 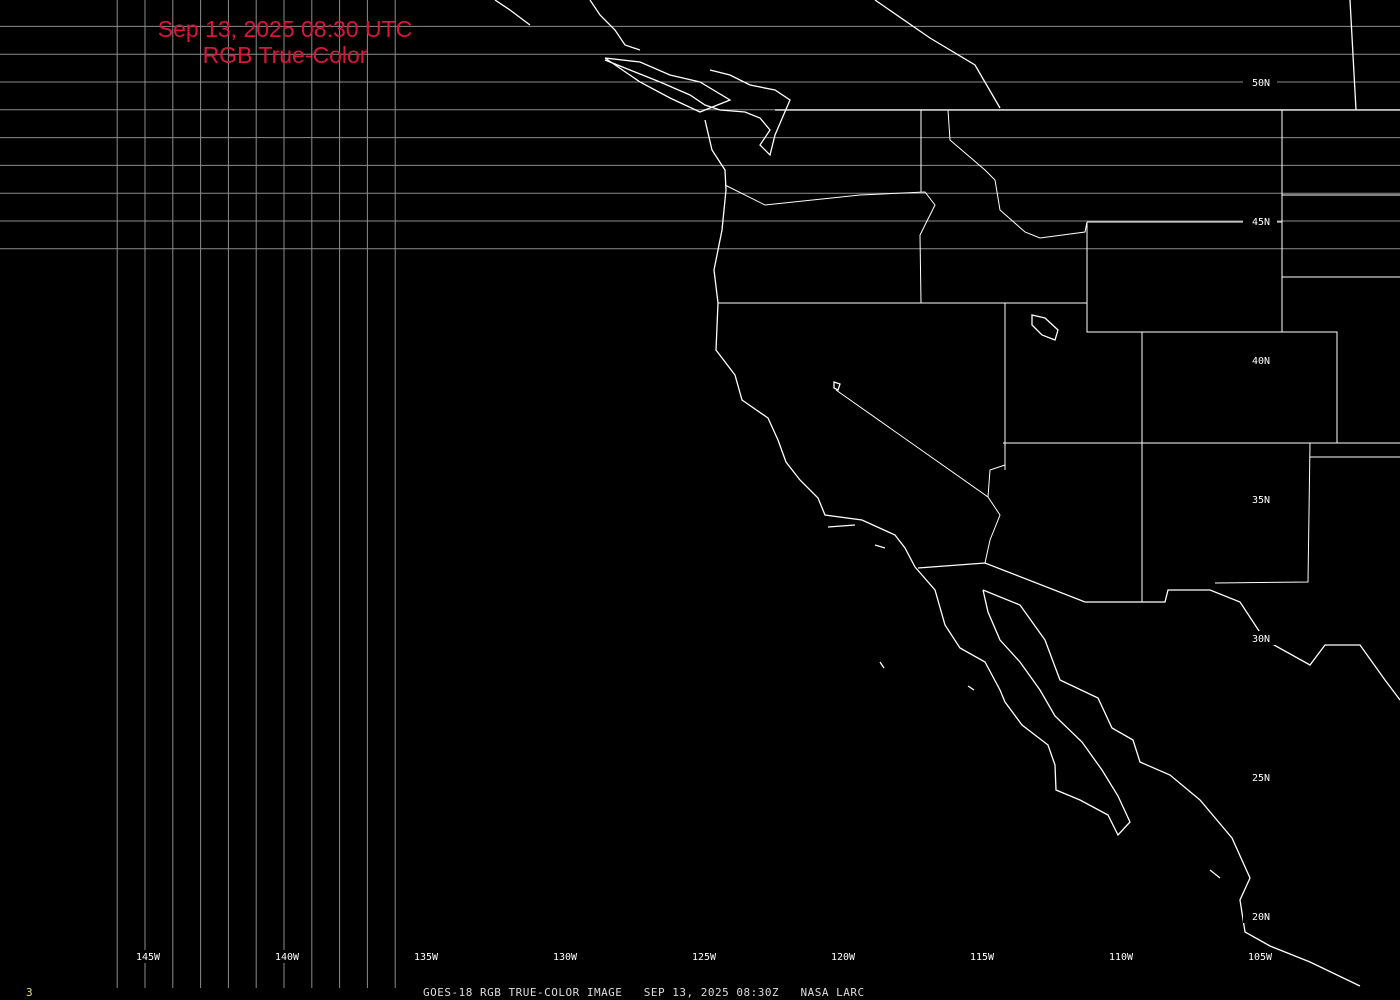 I want to click on latitude-label: 30N, so click(x=1261, y=639).